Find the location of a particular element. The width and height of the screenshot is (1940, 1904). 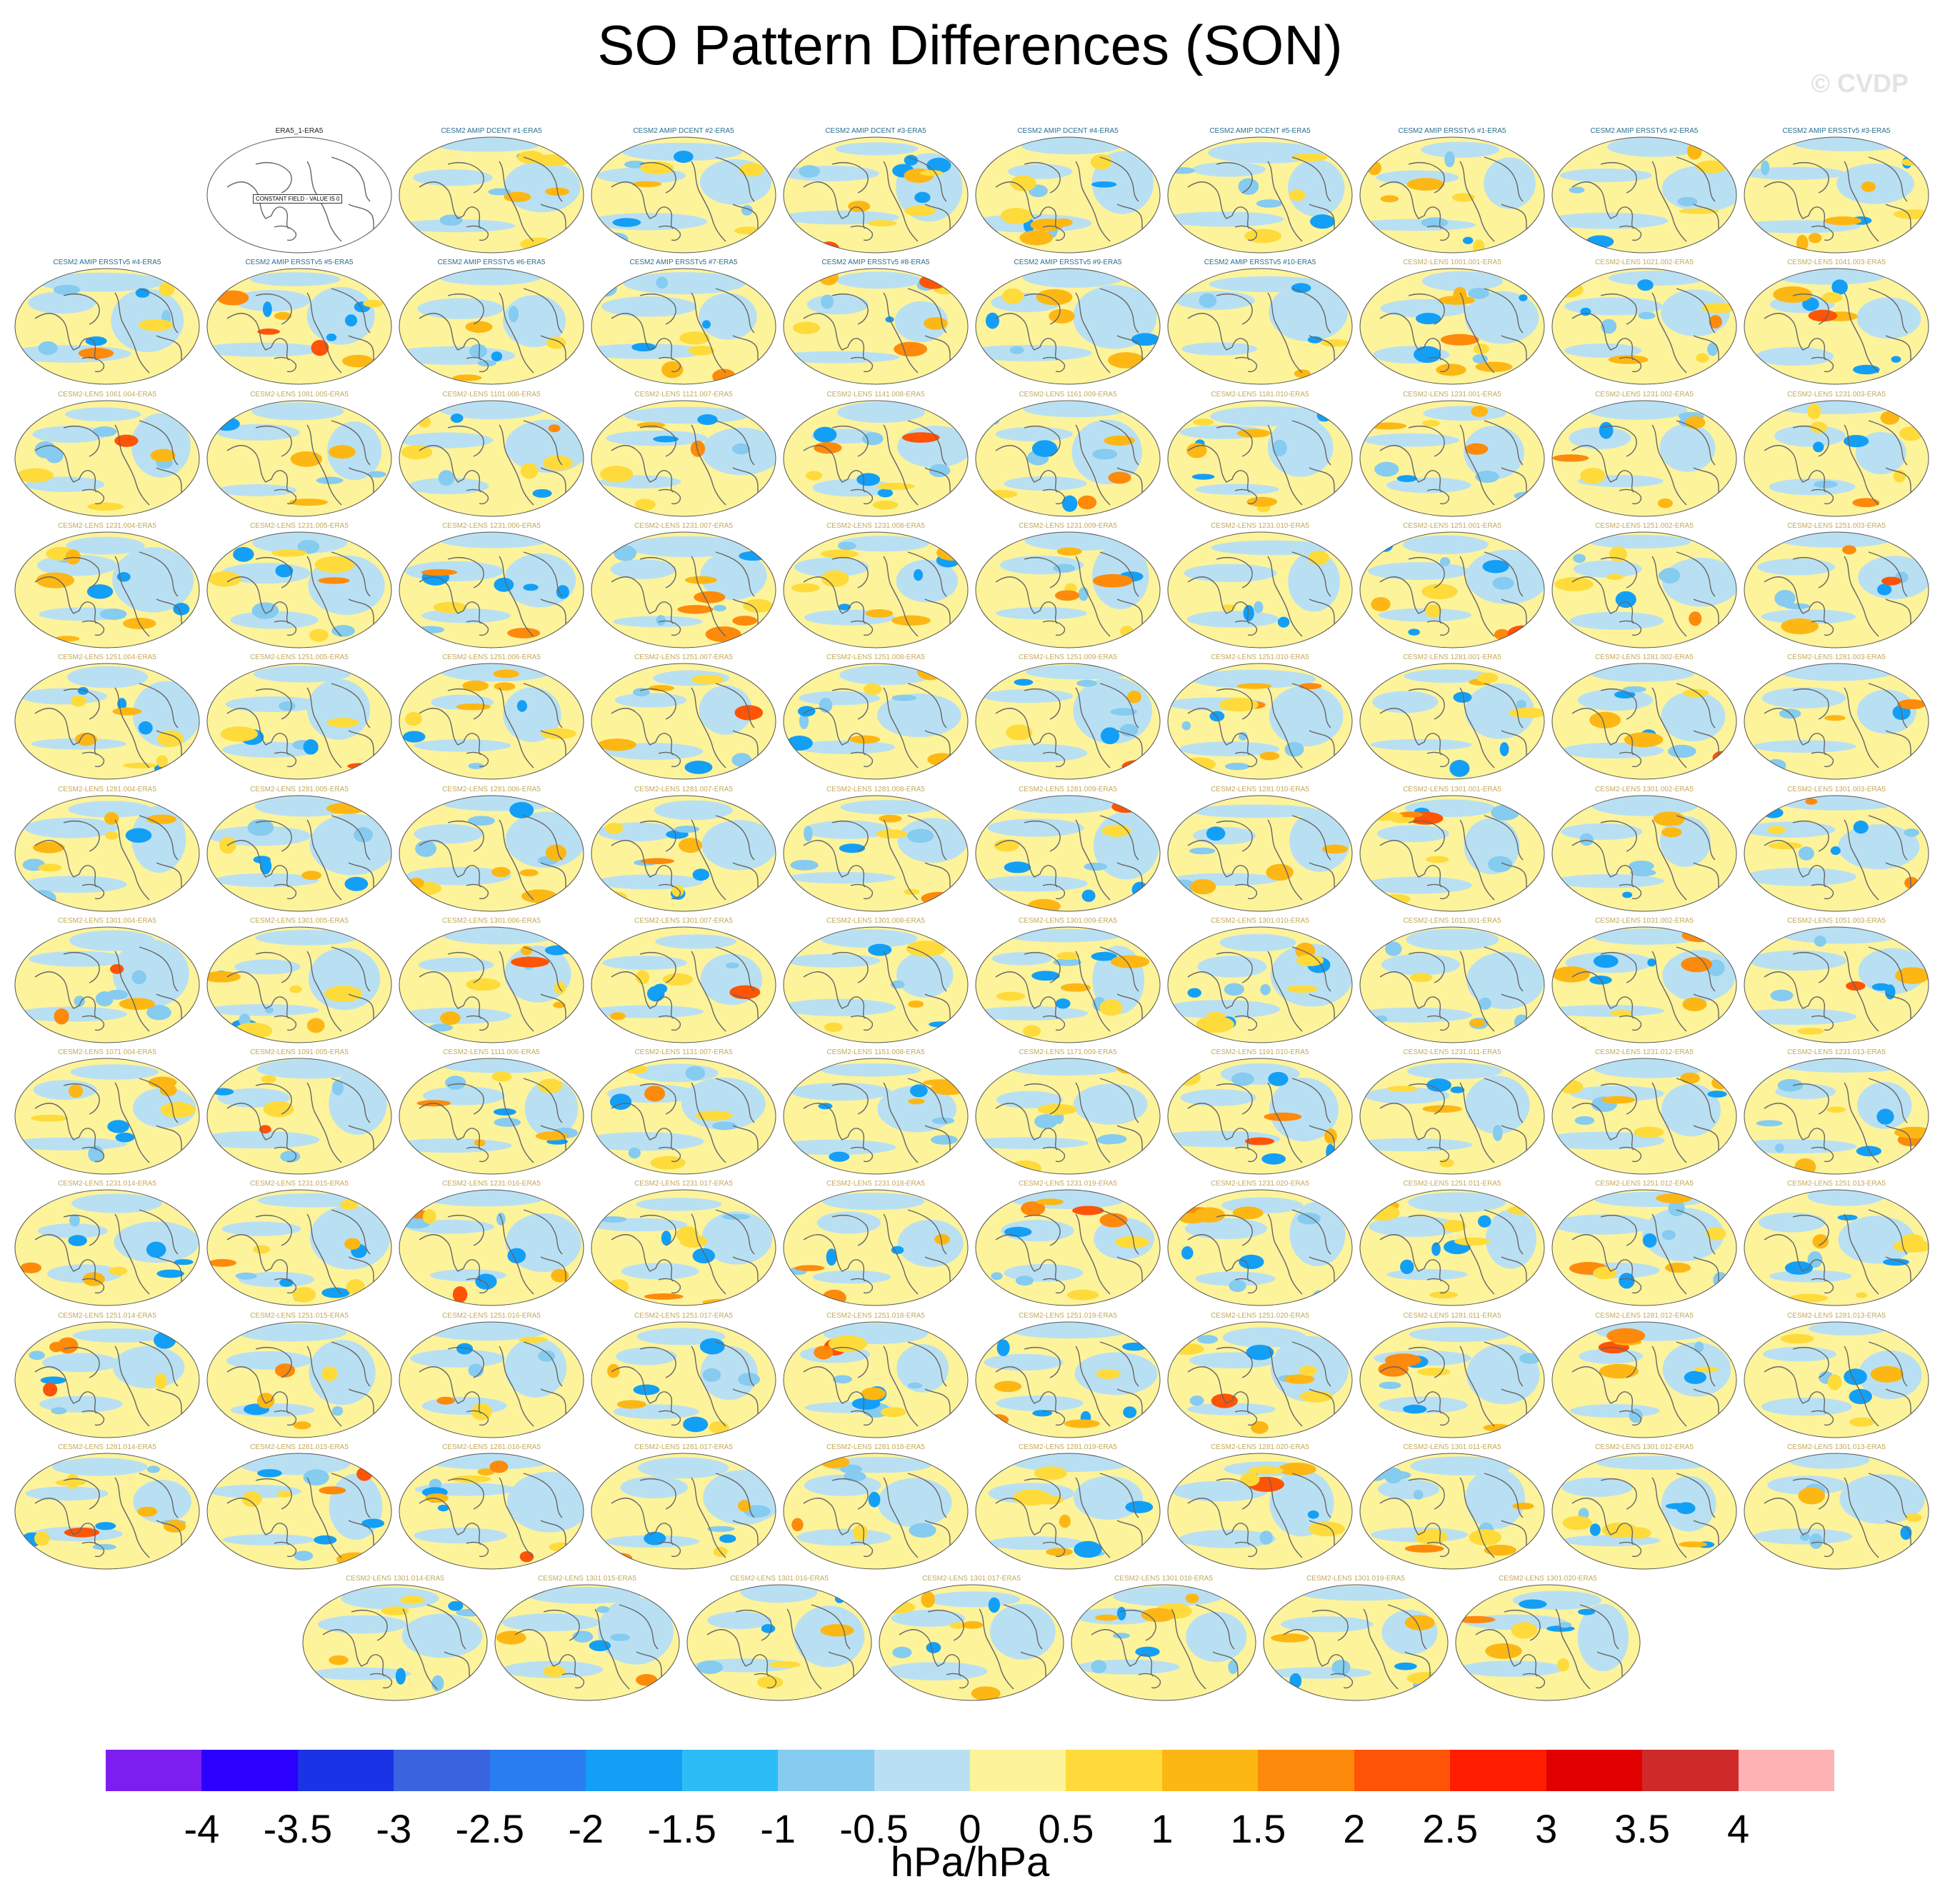

difference-map-panel: CESM2-LENS 1231.003-ERA5 is located at coordinates (1836, 455).